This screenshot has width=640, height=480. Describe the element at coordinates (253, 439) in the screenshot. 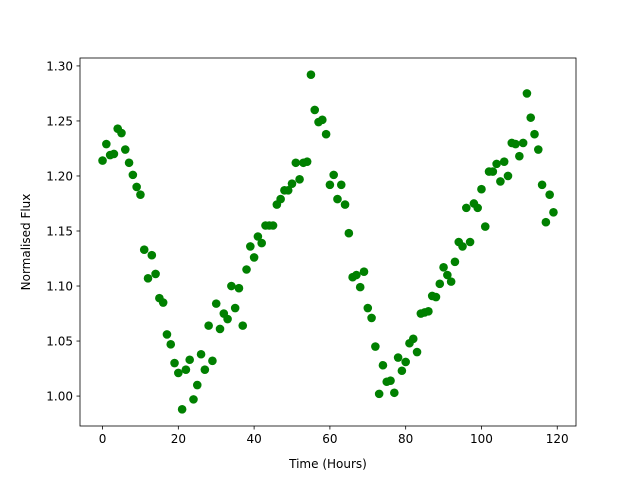

I see `x-tick-label: 40` at that location.